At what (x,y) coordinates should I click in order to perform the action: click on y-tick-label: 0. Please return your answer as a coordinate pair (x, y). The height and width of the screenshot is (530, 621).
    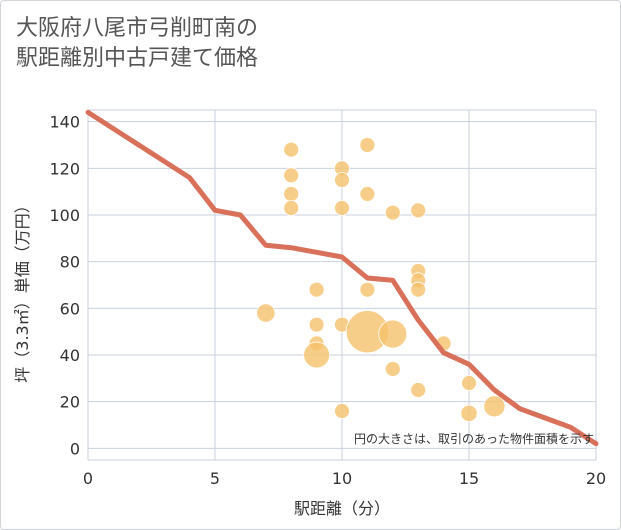
    Looking at the image, I should click on (75, 448).